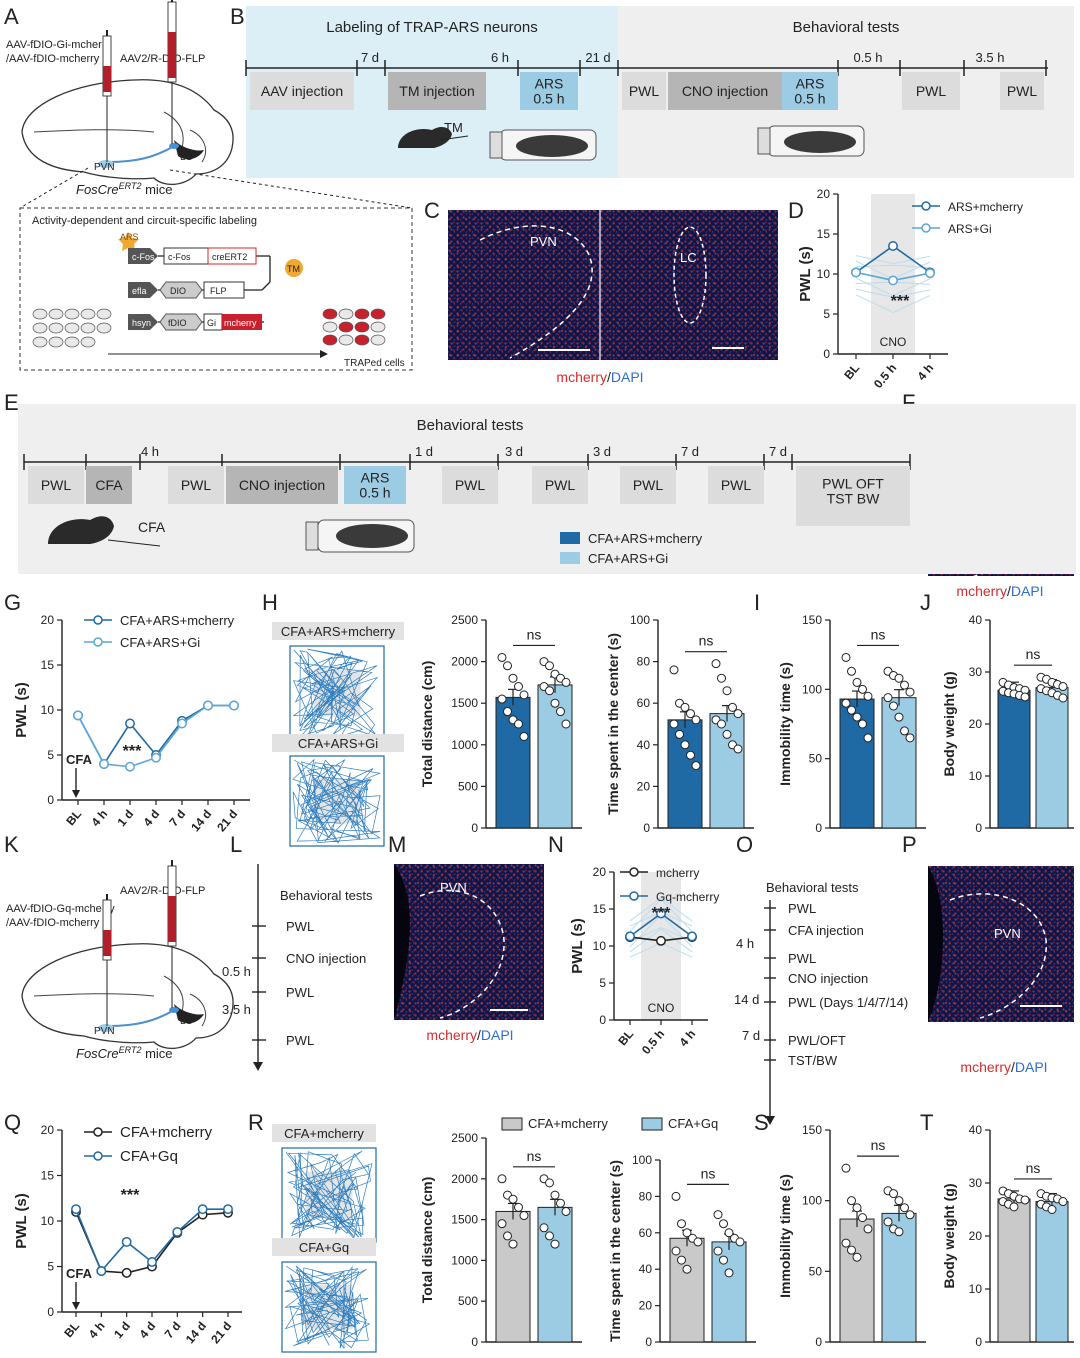 The image size is (1080, 1358). Describe the element at coordinates (826, 930) in the screenshot. I see `timeline-step: CFA injection` at that location.